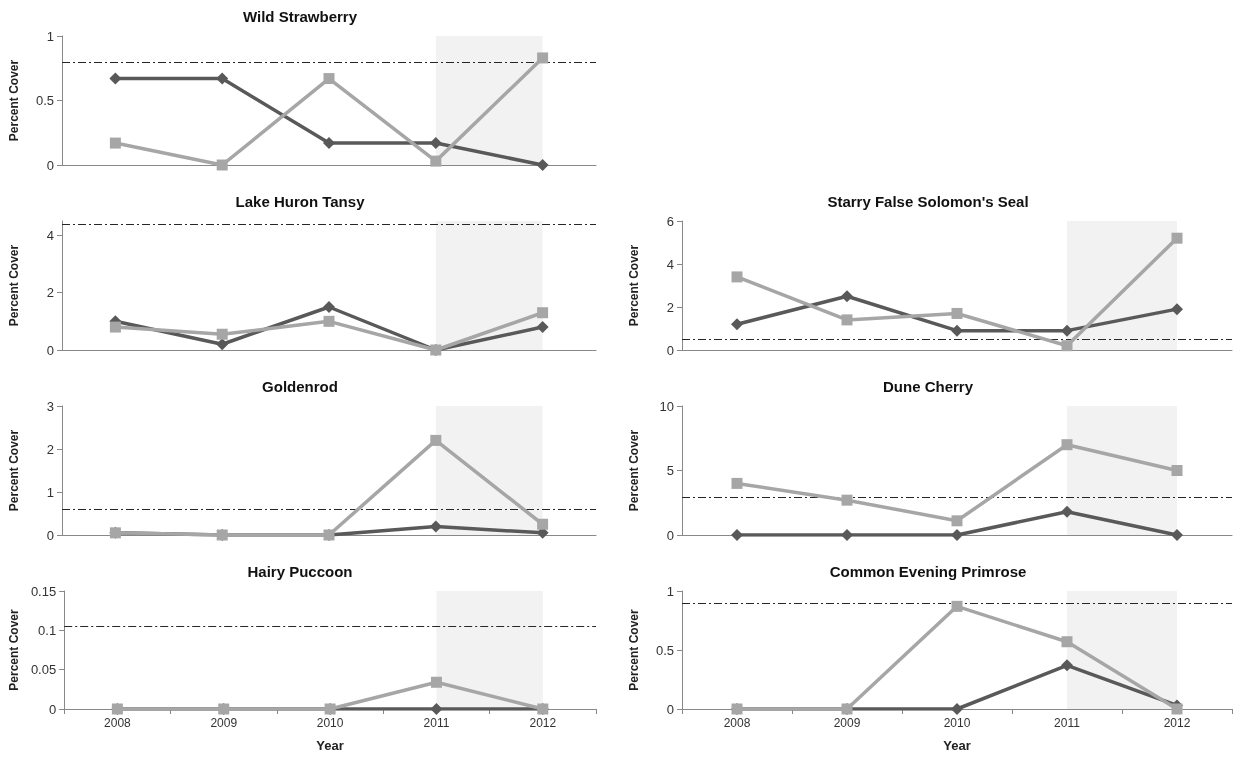  What do you see at coordinates (670, 470) in the screenshot?
I see `y-tick-label: 5` at bounding box center [670, 470].